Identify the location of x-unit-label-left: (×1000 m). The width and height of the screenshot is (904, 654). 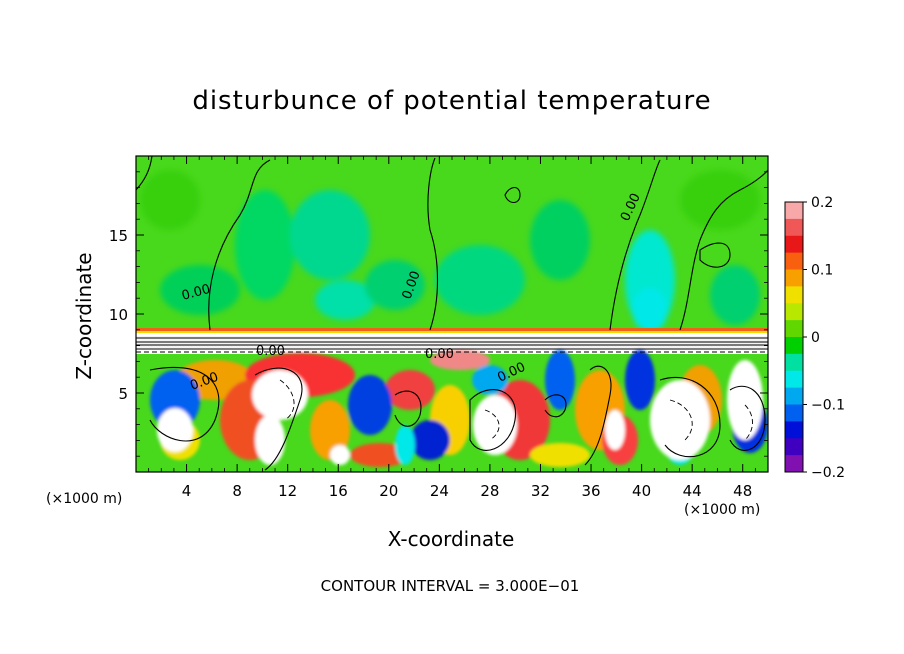
(84, 499).